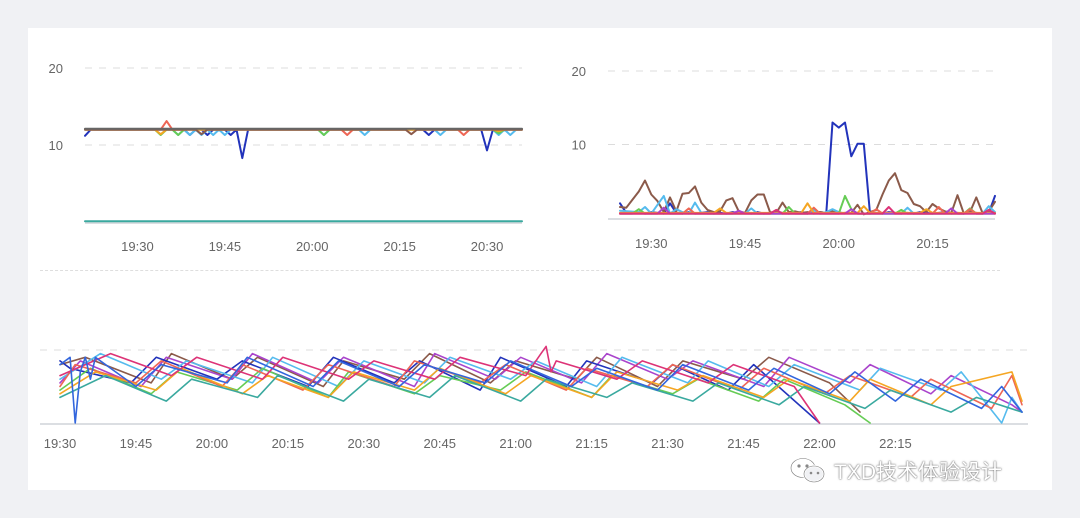 Image resolution: width=1080 pixels, height=518 pixels. What do you see at coordinates (667, 443) in the screenshot?
I see `x-tick-label: 21:30` at bounding box center [667, 443].